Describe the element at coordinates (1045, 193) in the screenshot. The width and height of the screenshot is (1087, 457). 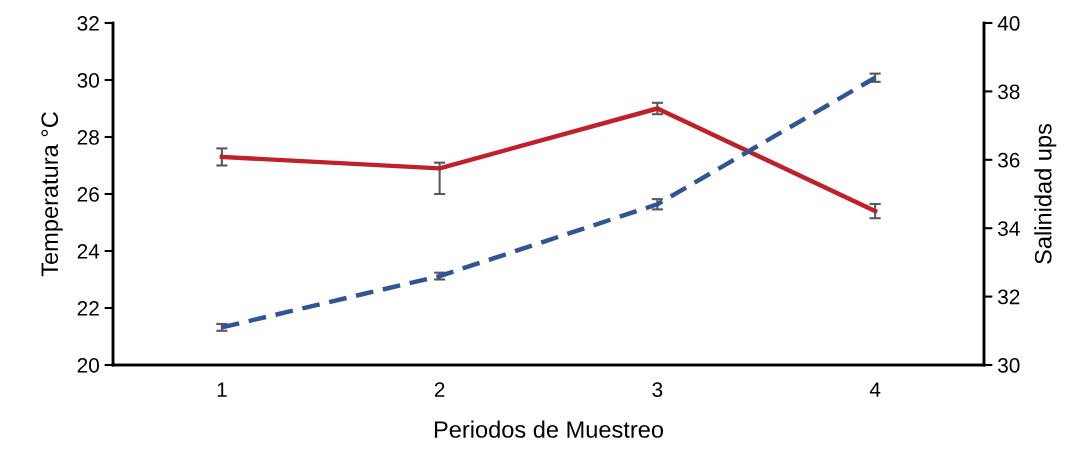
I see `y2-axis-title: Salinidad ups` at that location.